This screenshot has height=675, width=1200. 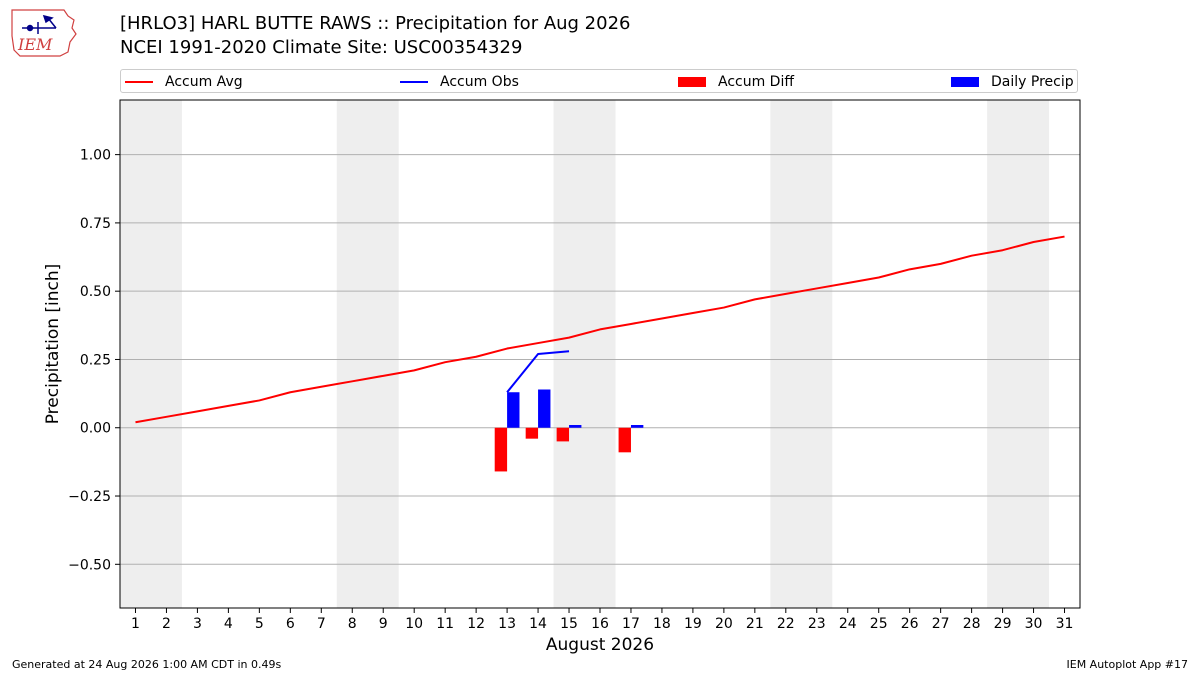 I want to click on x-tick-label: 2, so click(x=166, y=624).